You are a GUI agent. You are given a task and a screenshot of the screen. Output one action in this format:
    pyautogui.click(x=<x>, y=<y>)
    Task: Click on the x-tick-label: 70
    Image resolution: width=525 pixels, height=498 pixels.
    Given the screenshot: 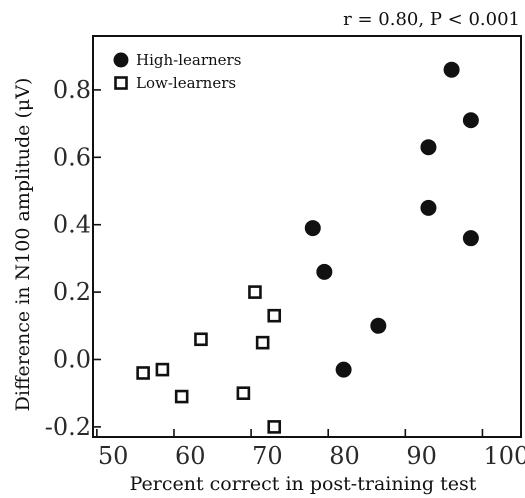 What is the action you would take?
    pyautogui.click(x=267, y=456)
    